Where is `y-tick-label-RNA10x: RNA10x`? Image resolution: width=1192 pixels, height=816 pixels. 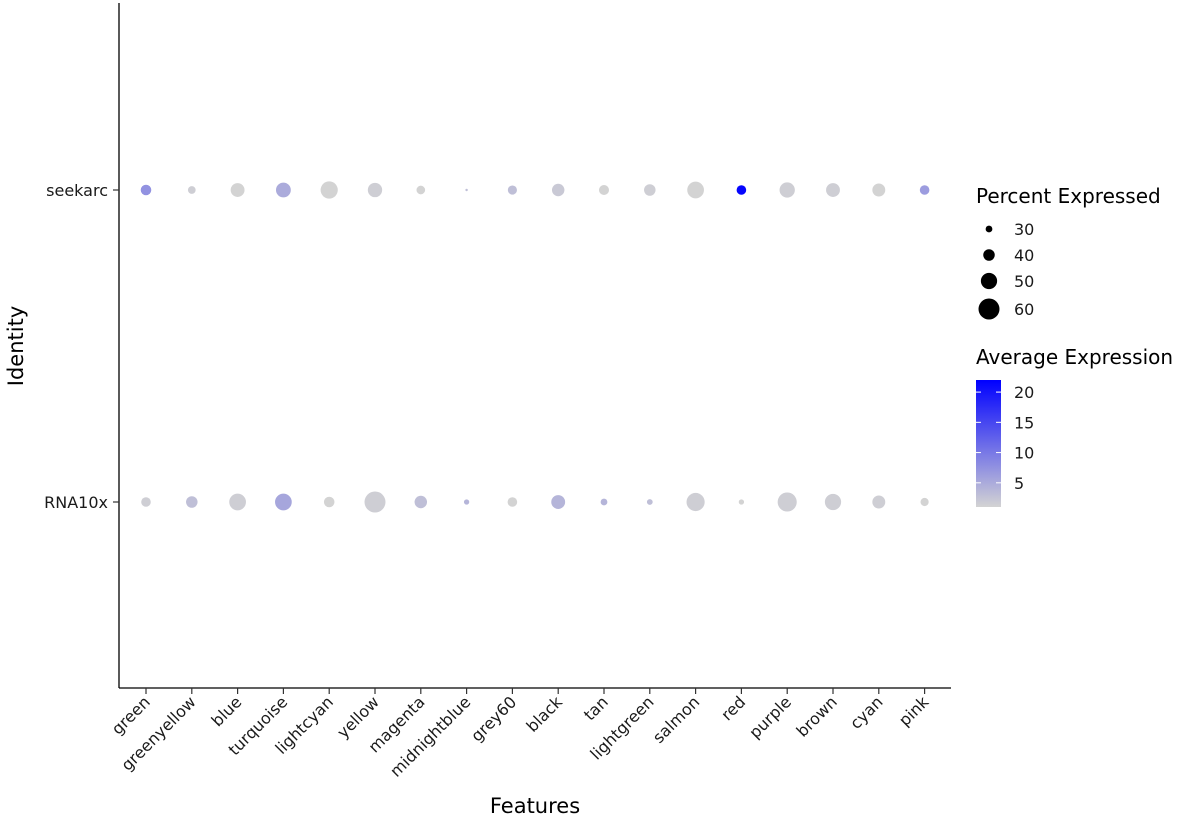 y-tick-label-RNA10x: RNA10x is located at coordinates (76, 502).